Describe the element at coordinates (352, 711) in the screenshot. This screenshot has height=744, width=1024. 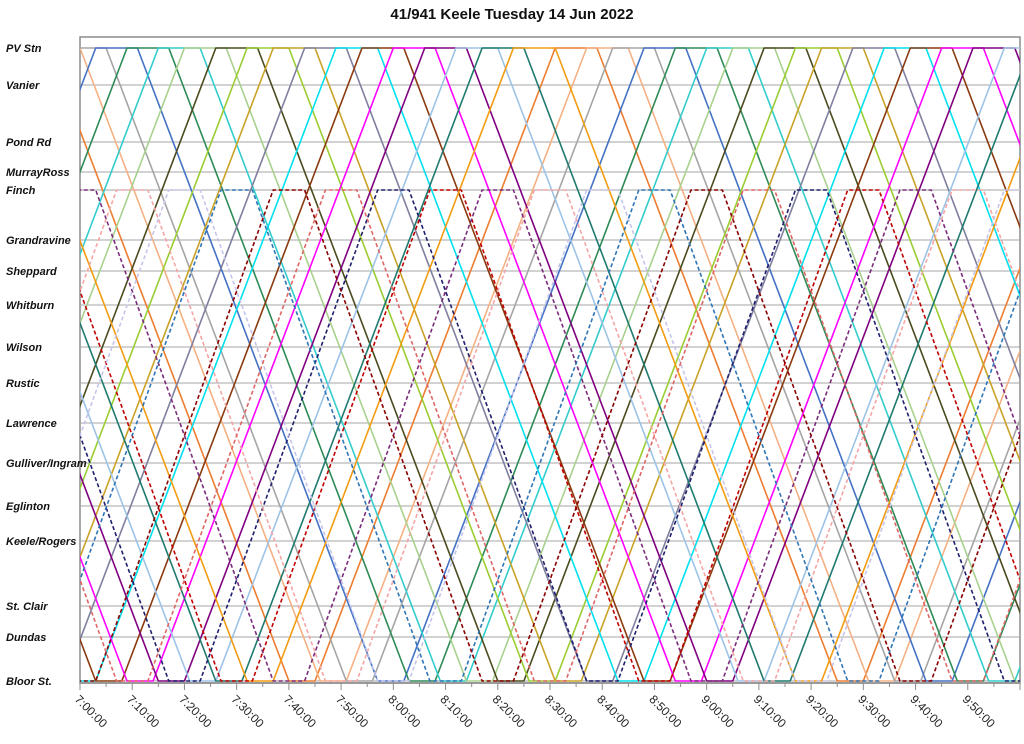
I see `x-tick-label: 7:50:00` at that location.